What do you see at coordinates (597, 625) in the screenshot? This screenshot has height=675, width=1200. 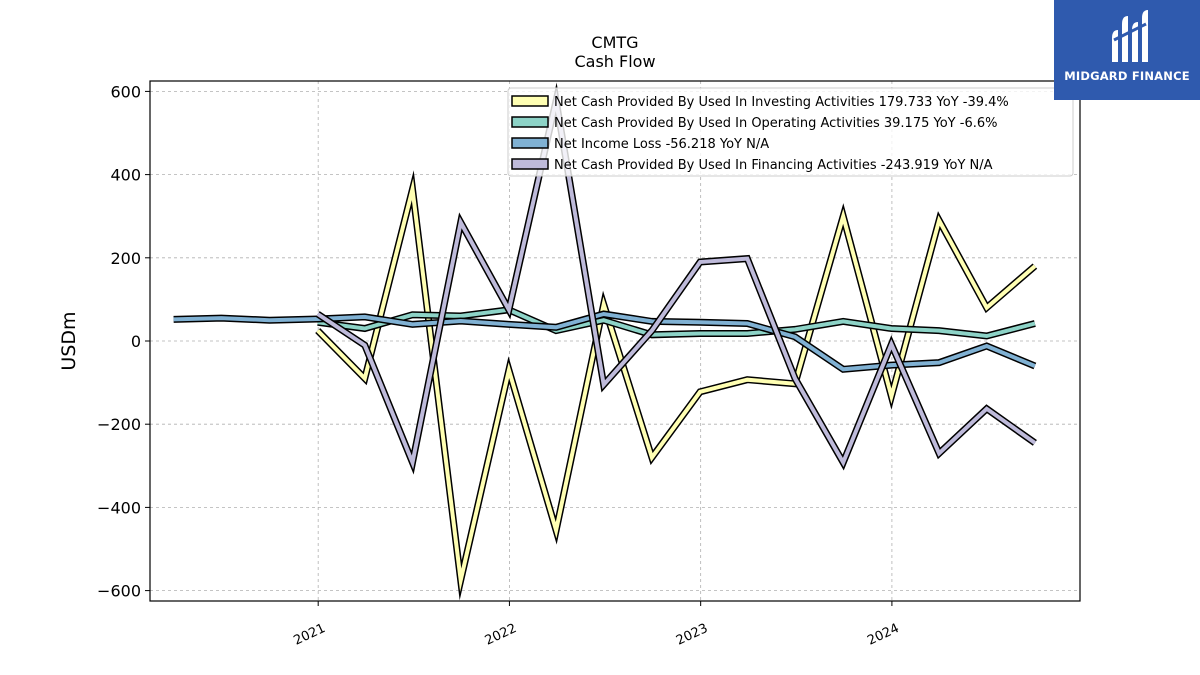 I see `x-axis-ticks: 2021 2022 2023 2024` at bounding box center [597, 625].